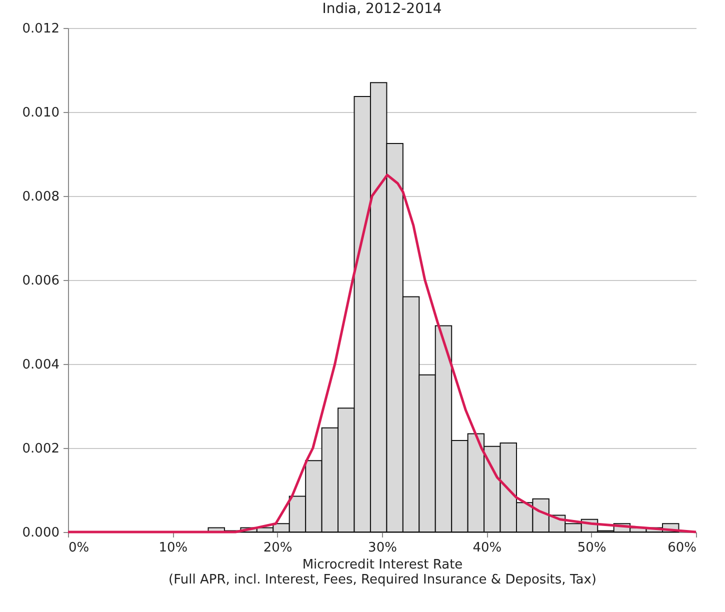 The height and width of the screenshot is (612, 725). What do you see at coordinates (79, 548) in the screenshot?
I see `x-tick-label: 0%` at bounding box center [79, 548].